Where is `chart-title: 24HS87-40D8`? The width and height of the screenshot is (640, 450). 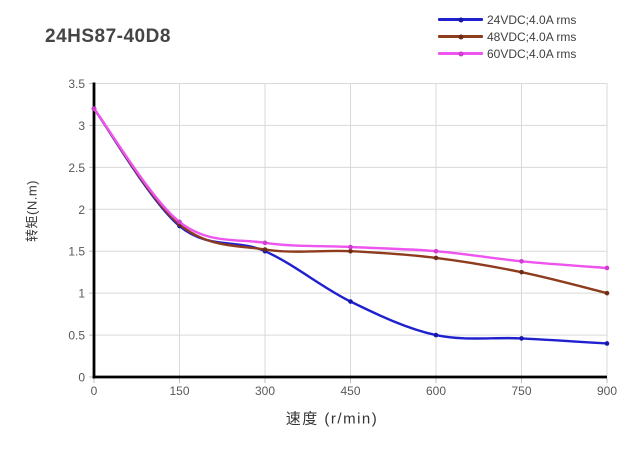 chart-title: 24HS87-40D8 is located at coordinates (108, 36).